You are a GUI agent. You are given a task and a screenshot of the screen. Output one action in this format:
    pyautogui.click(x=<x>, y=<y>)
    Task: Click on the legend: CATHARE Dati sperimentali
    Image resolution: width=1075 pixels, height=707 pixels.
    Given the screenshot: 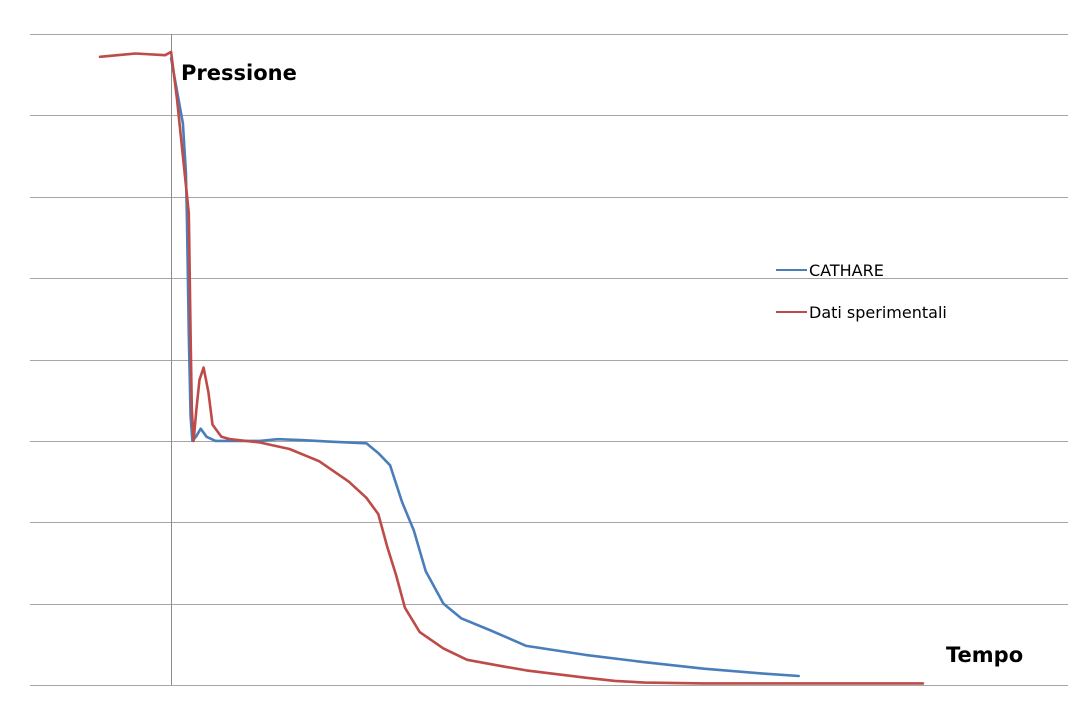 What is the action you would take?
    pyautogui.click(x=861, y=291)
    